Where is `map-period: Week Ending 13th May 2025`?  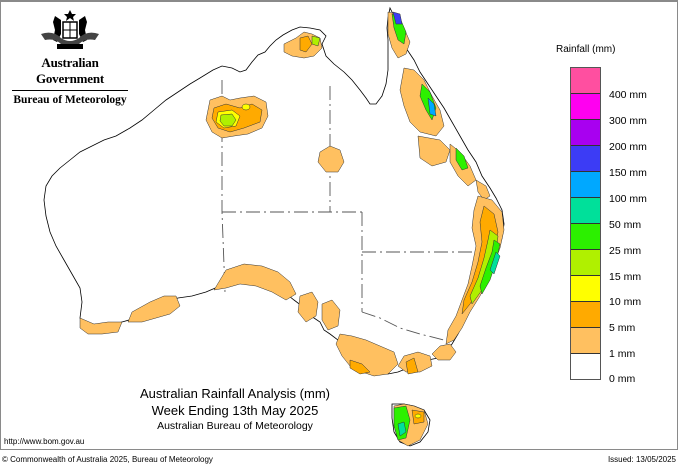 map-period: Week Ending 13th May 2025 is located at coordinates (235, 410).